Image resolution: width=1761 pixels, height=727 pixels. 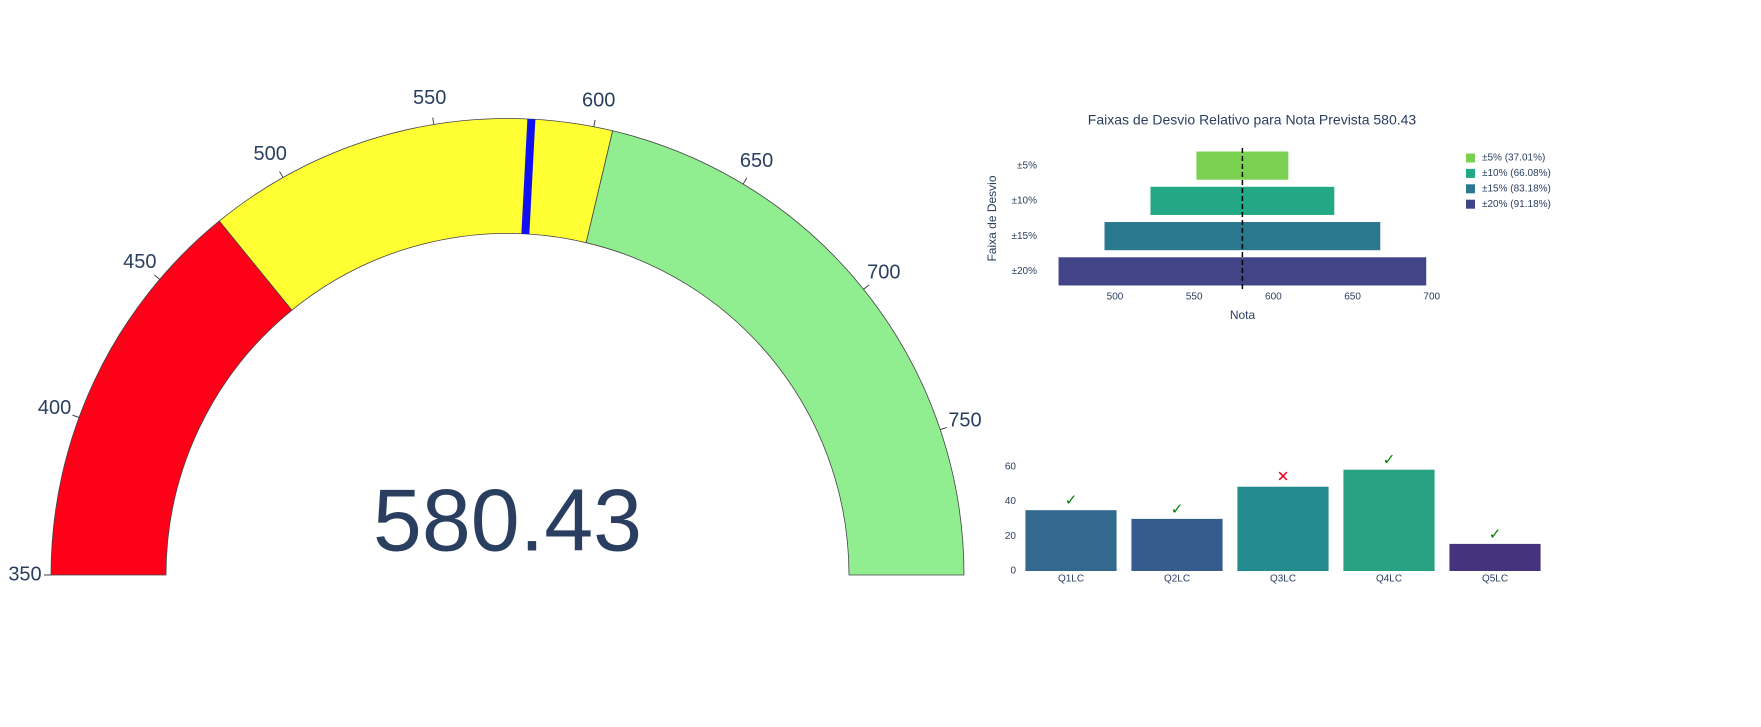 What do you see at coordinates (1071, 579) in the screenshot?
I see `x-tick-label: Q1LC` at bounding box center [1071, 579].